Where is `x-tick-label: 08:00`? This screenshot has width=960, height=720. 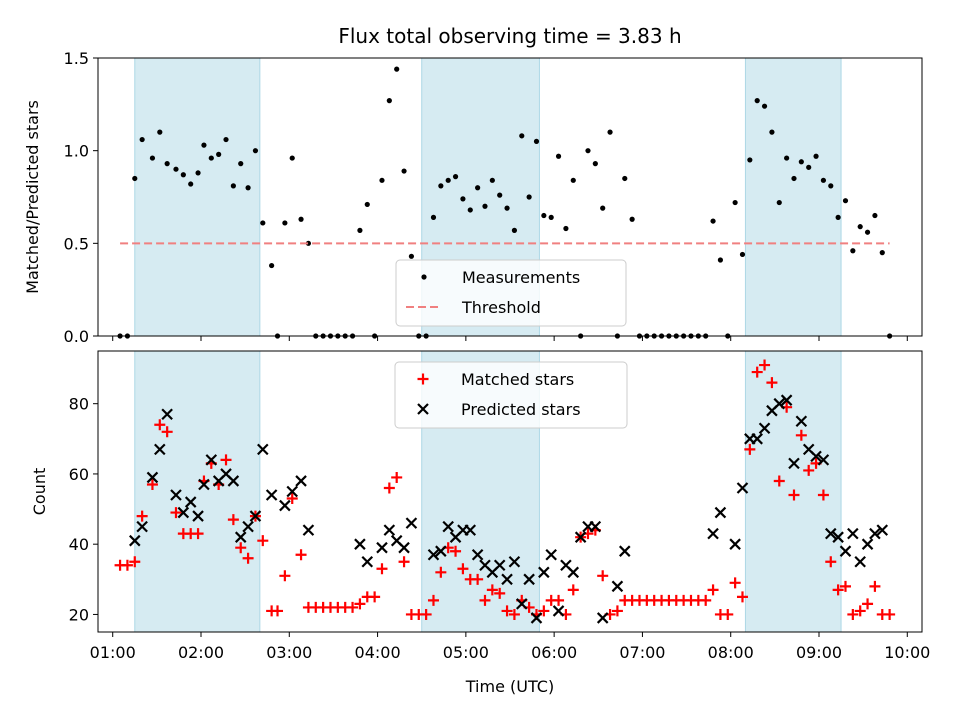 x-tick-label: 08:00 is located at coordinates (731, 652).